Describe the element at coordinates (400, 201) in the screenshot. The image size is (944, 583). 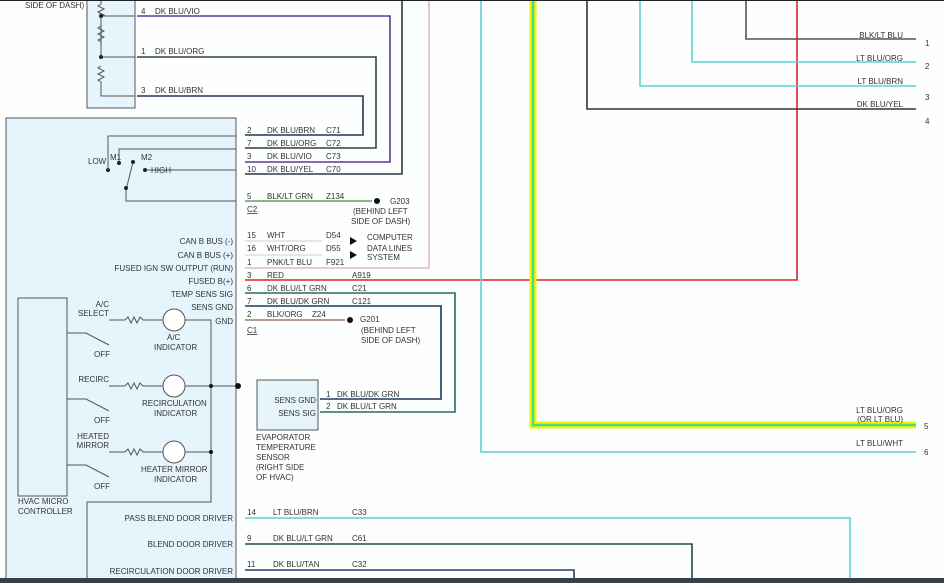
I see `g203-label: G203` at that location.